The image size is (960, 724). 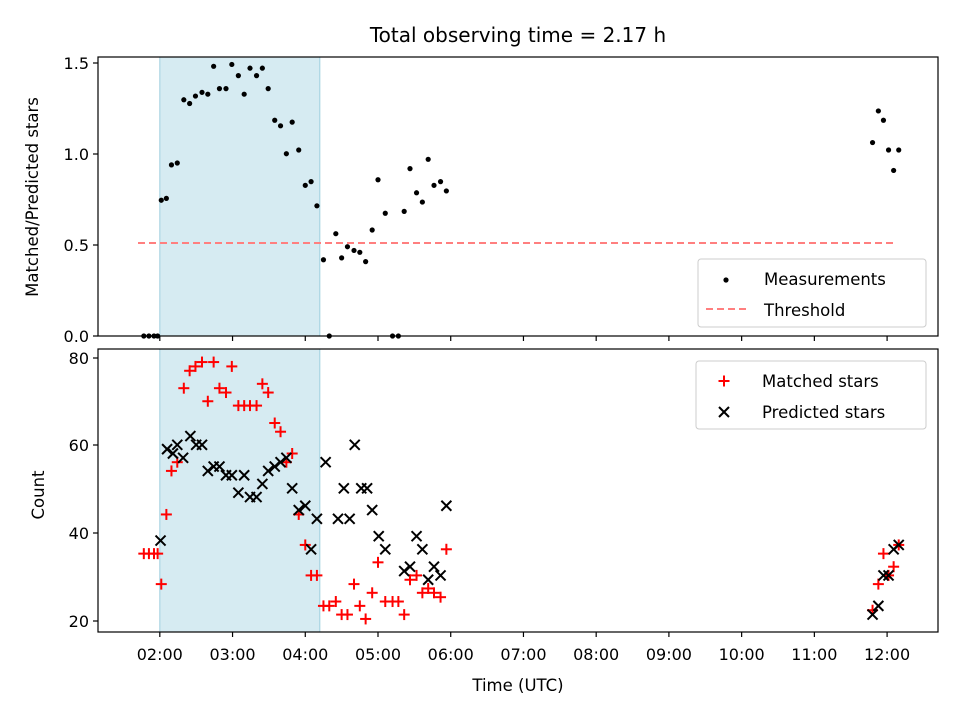 I want to click on y-tick-label: 20, so click(x=79, y=621).